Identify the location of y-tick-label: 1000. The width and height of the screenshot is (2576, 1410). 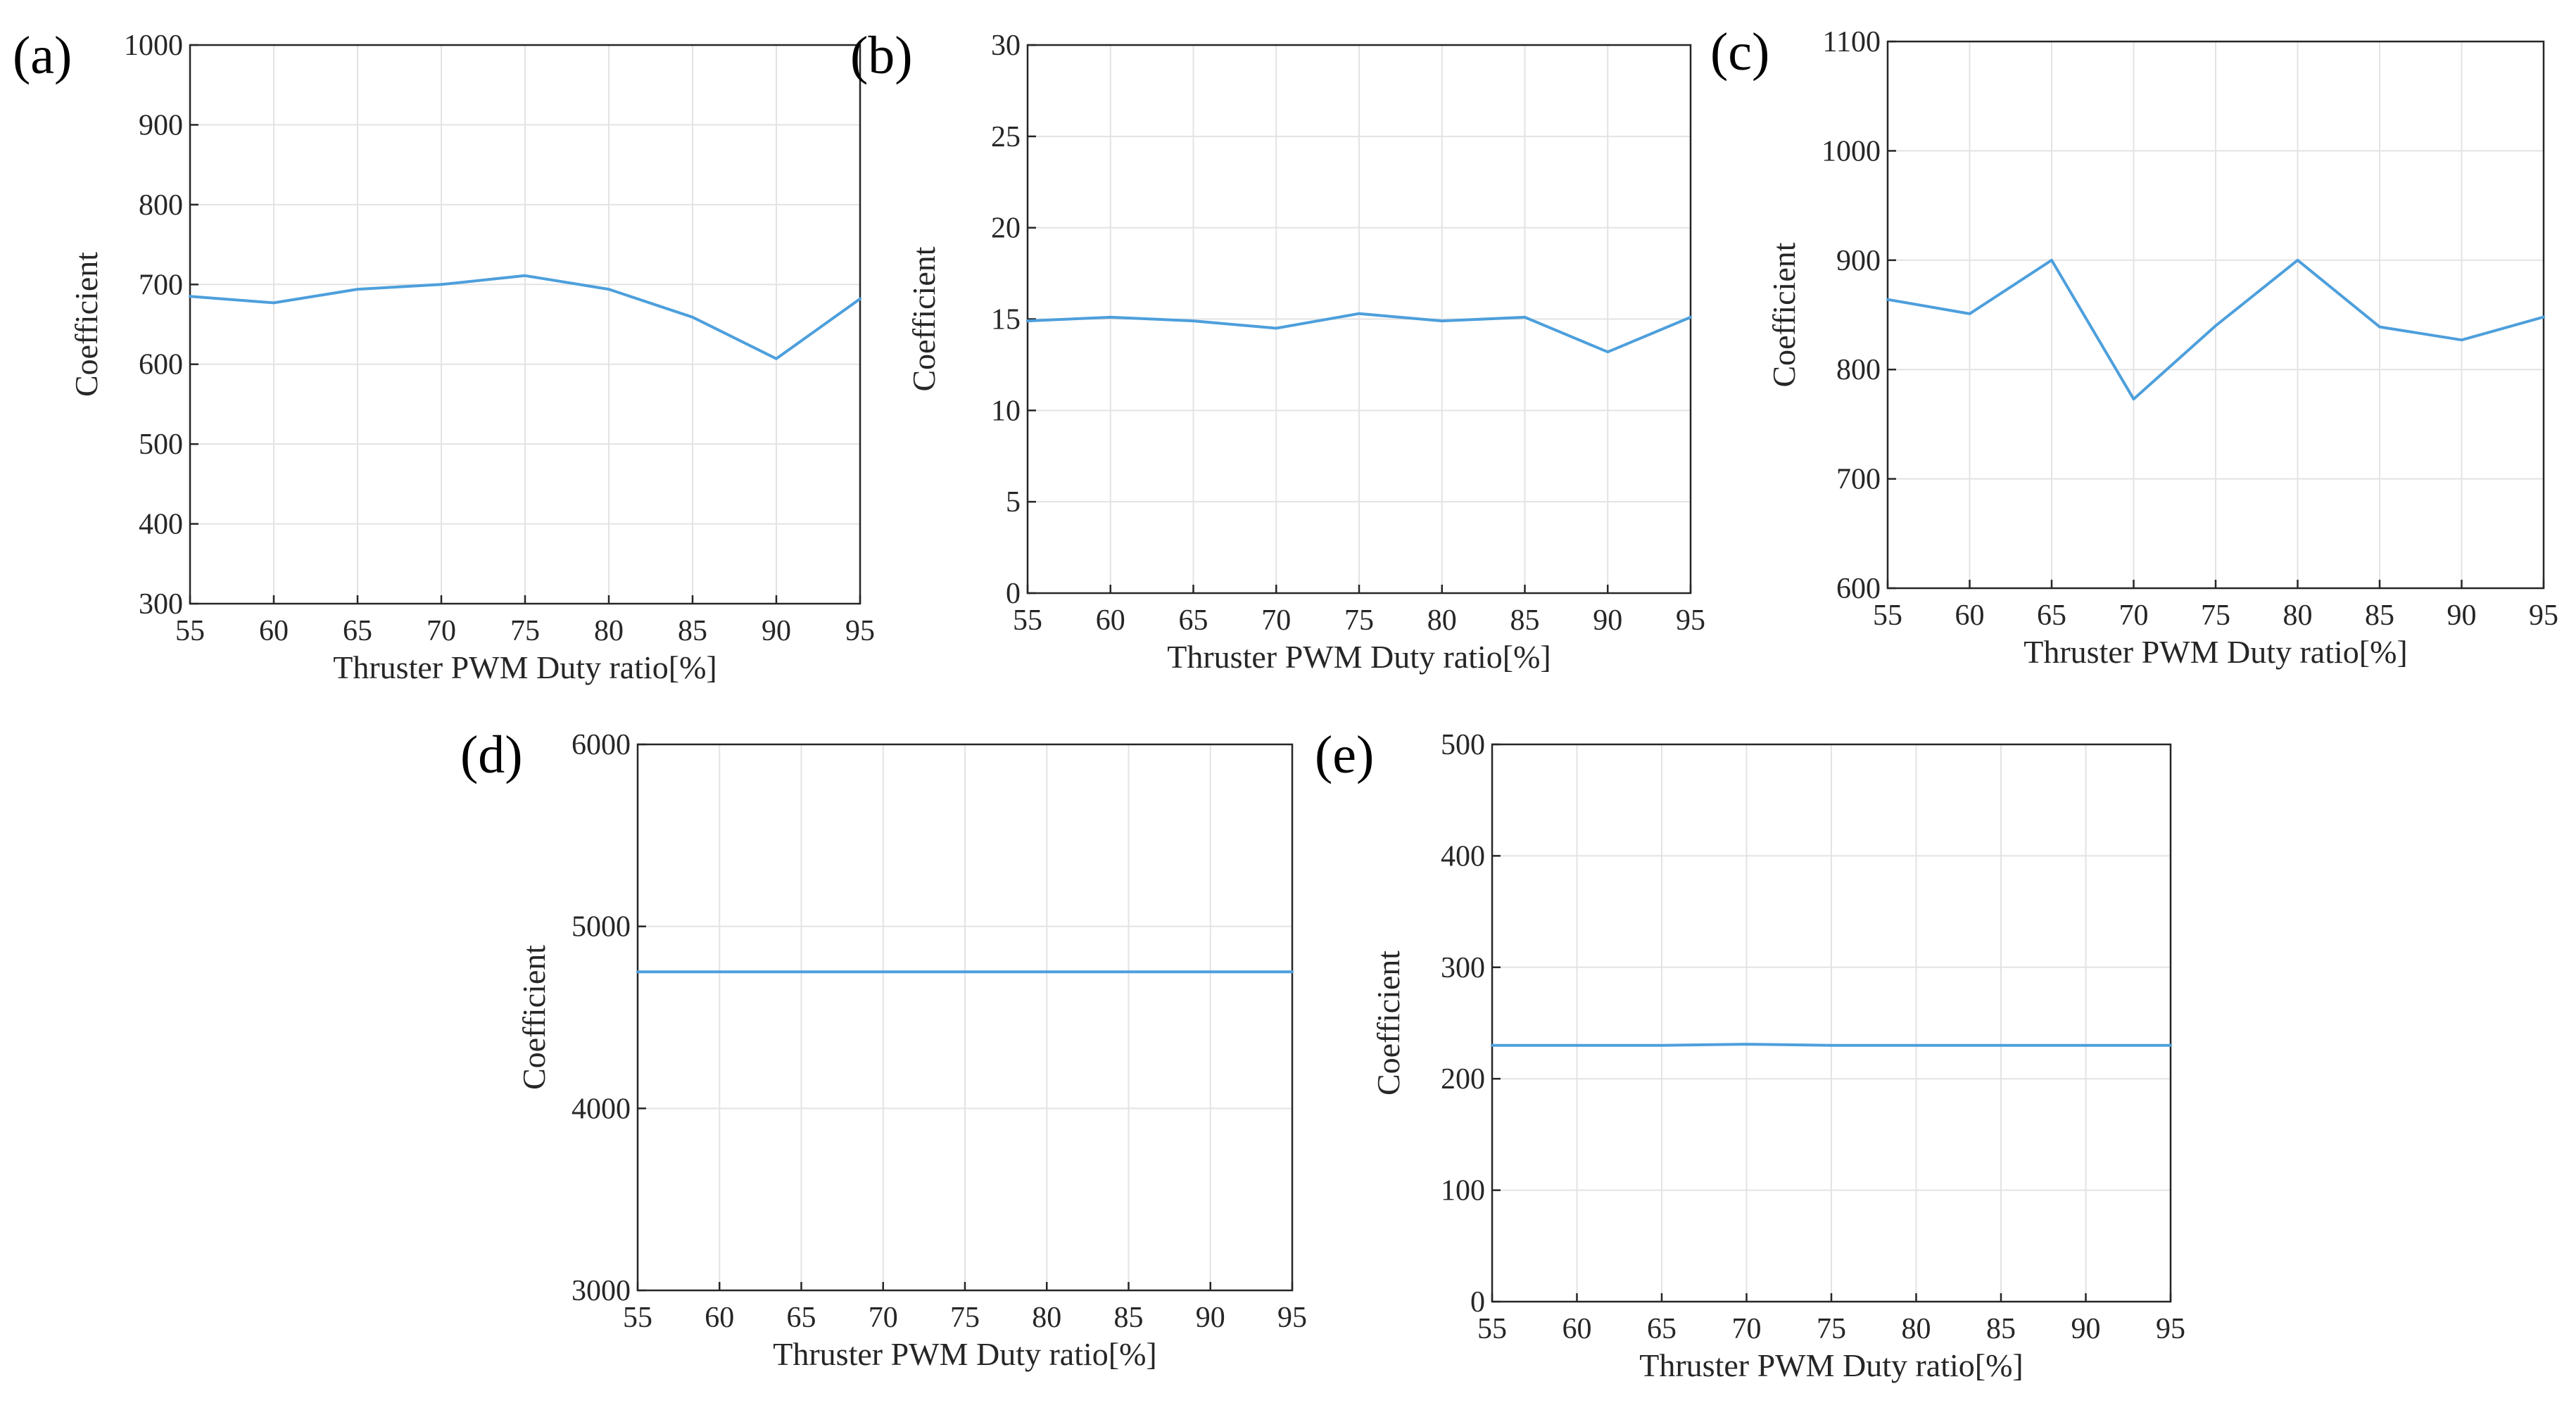
(153, 46).